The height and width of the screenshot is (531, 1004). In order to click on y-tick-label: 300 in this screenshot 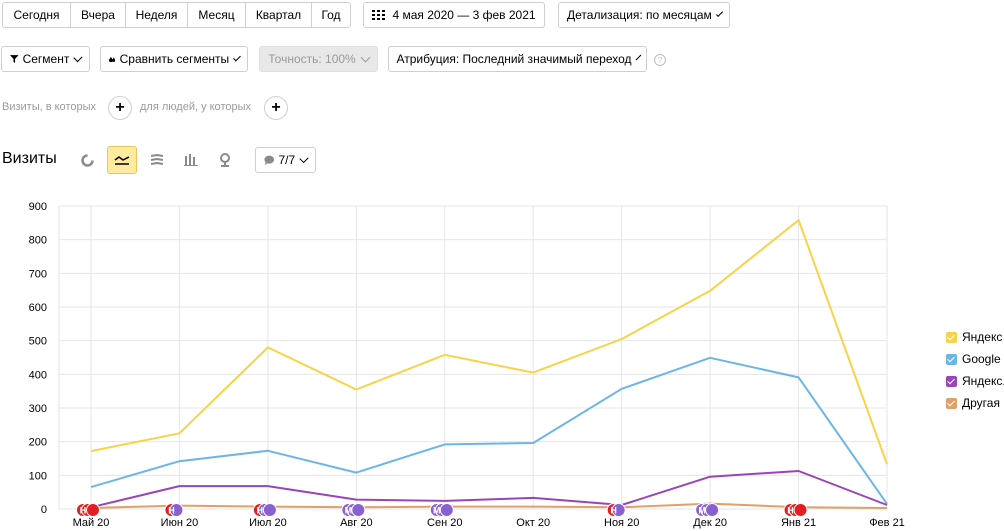, I will do `click(38, 409)`.